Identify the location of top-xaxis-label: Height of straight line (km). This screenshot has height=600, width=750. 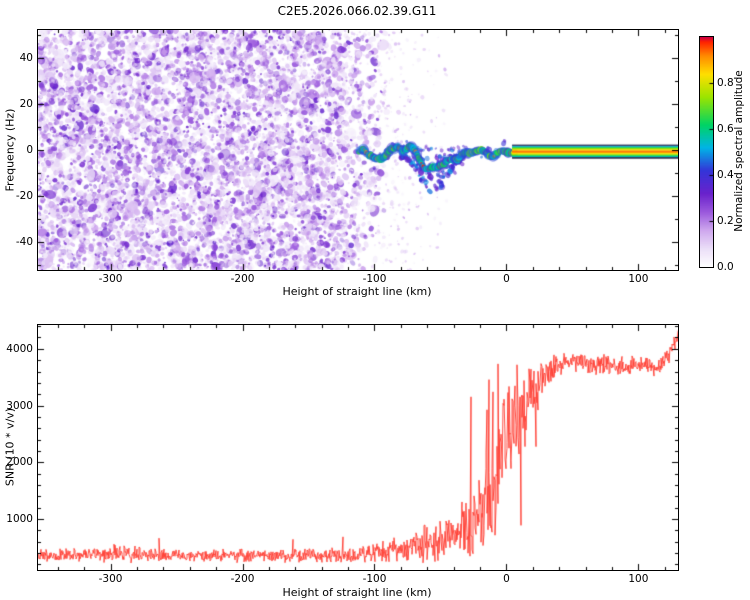
(357, 291).